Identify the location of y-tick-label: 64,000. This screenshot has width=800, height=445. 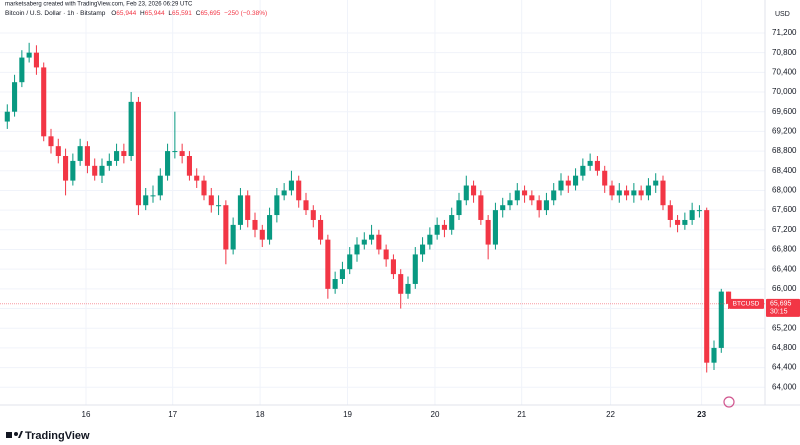
(784, 386).